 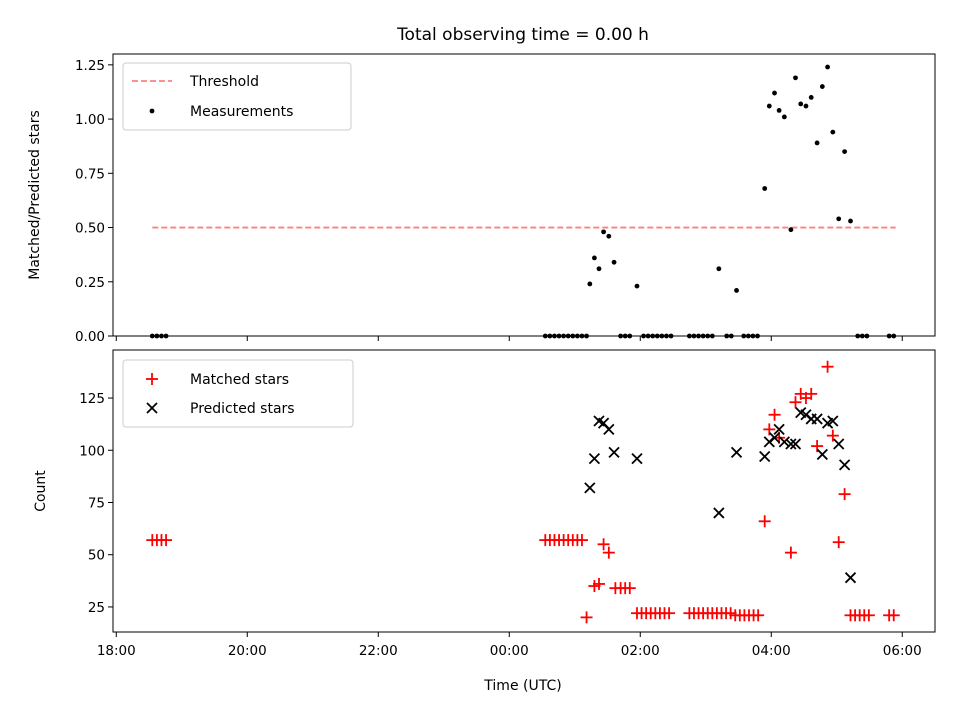 I want to click on legend-matched-swatch, so click(x=152, y=379).